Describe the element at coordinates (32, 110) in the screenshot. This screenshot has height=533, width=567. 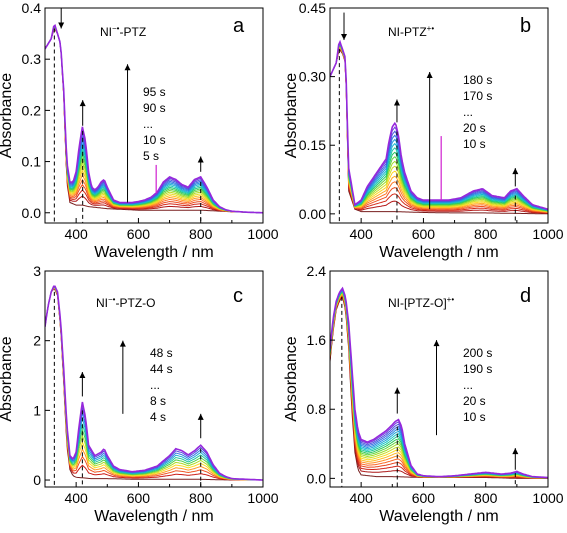
I see `y-tick-label: 0.2` at that location.